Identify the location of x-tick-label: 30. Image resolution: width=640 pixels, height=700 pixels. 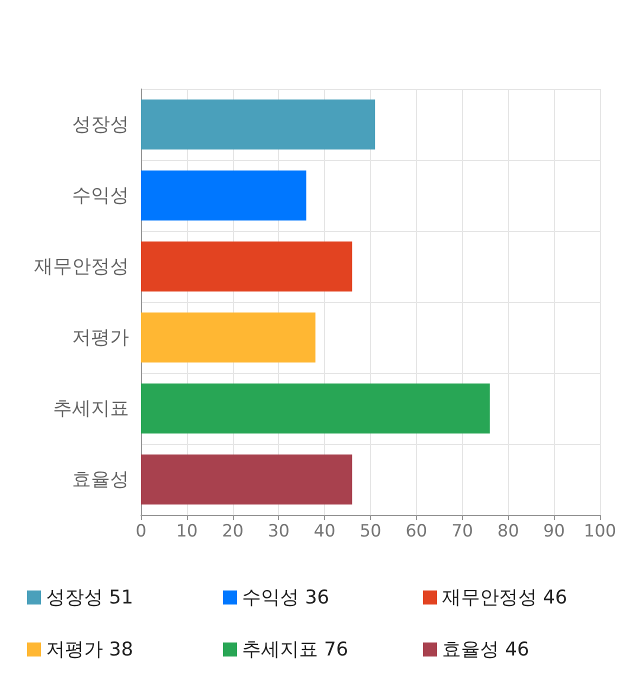
(279, 532).